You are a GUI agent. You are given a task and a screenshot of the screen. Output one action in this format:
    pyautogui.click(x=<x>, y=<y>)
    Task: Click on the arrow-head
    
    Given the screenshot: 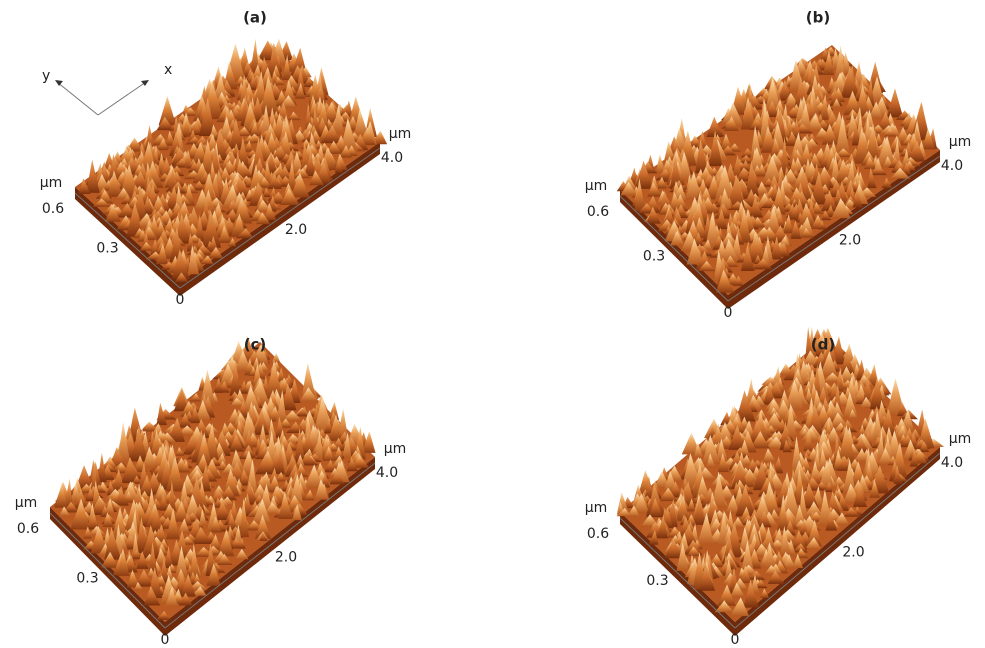 What is the action you would take?
    pyautogui.click(x=145, y=83)
    